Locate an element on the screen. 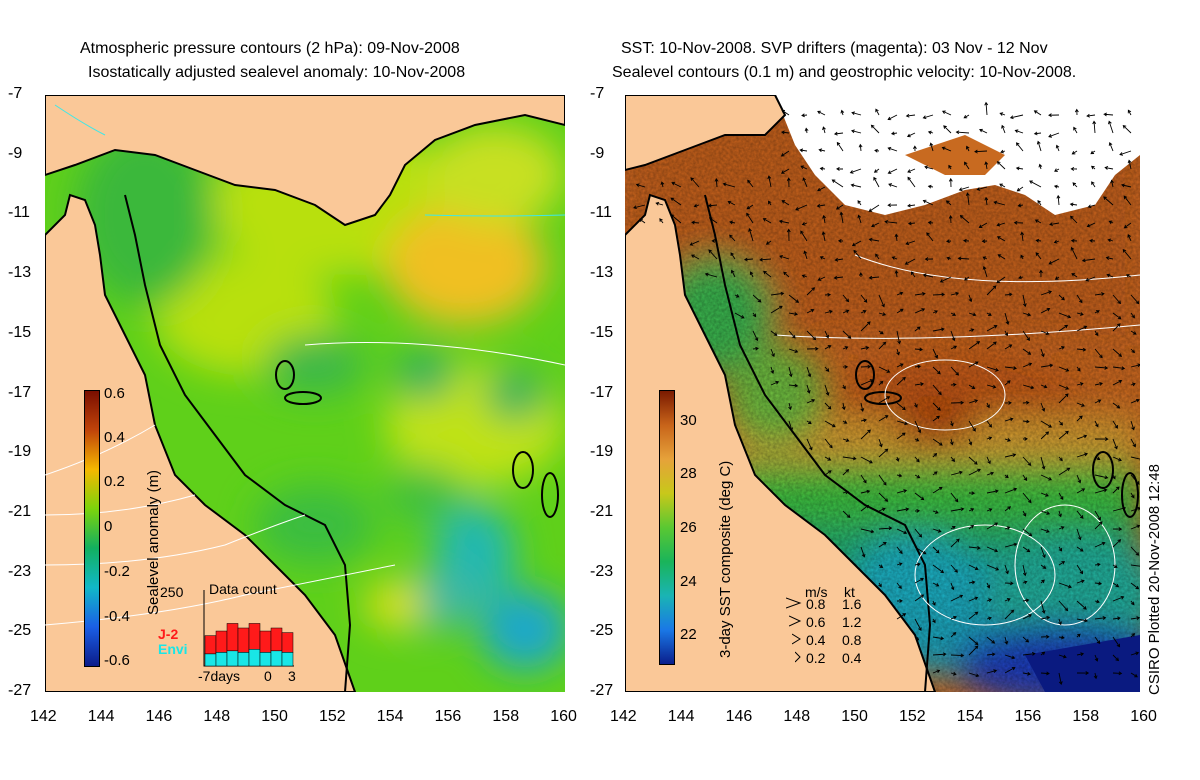  left-lat-label: -7 is located at coordinates (15, 93).